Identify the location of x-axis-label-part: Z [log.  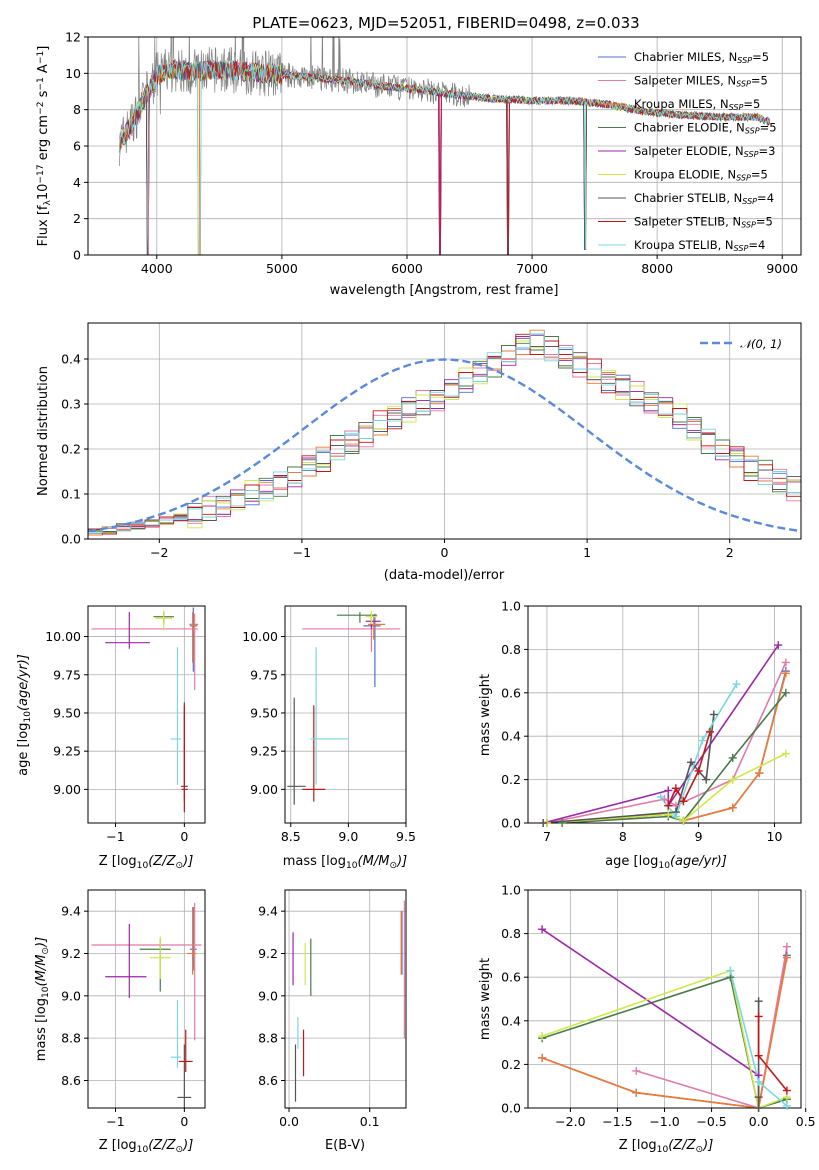
(638, 1145).